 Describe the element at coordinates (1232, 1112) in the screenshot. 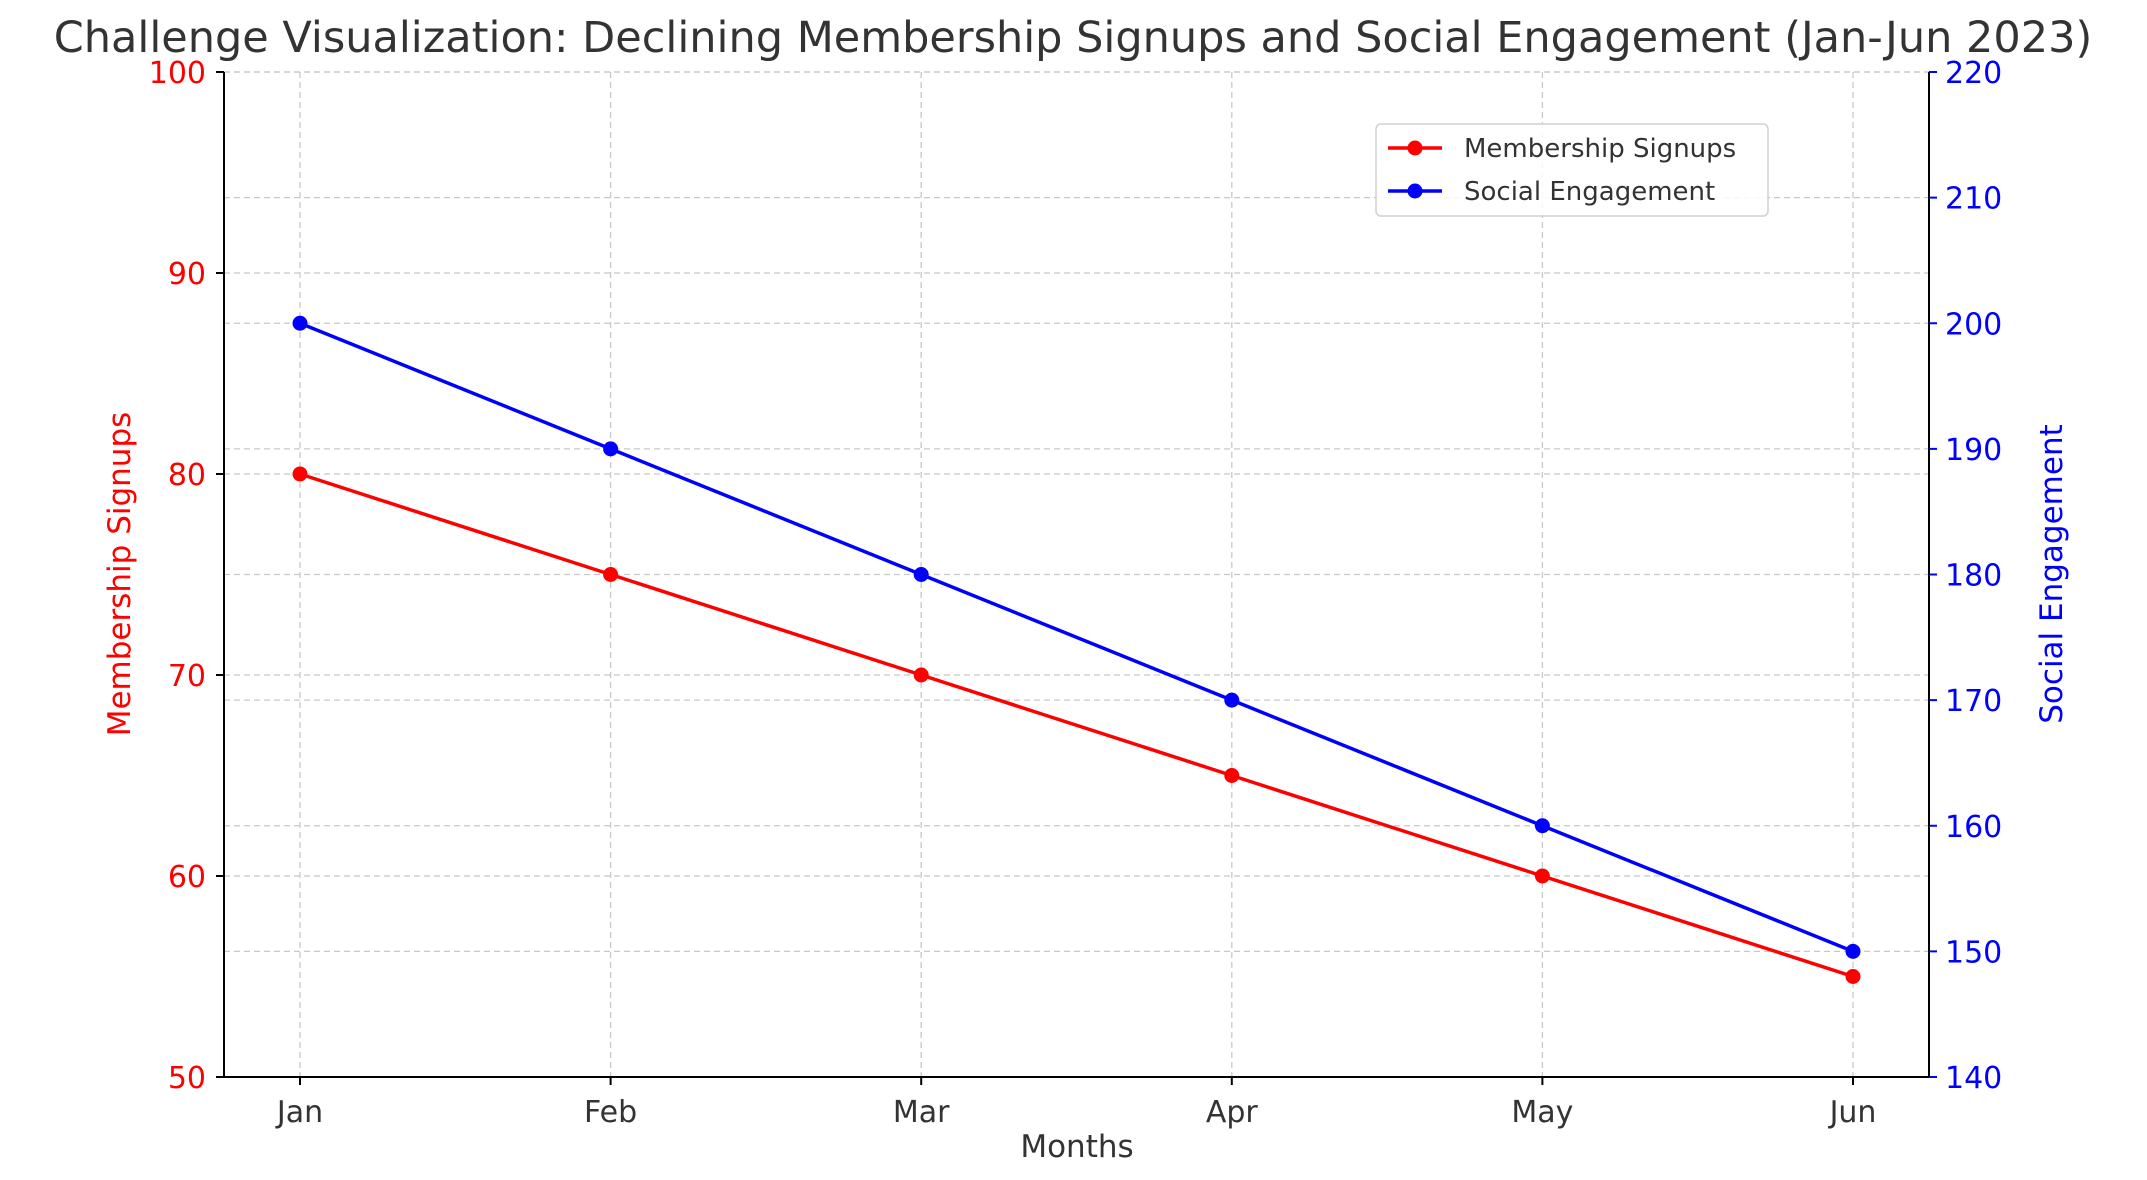

I see `x-tick-label: Apr` at that location.